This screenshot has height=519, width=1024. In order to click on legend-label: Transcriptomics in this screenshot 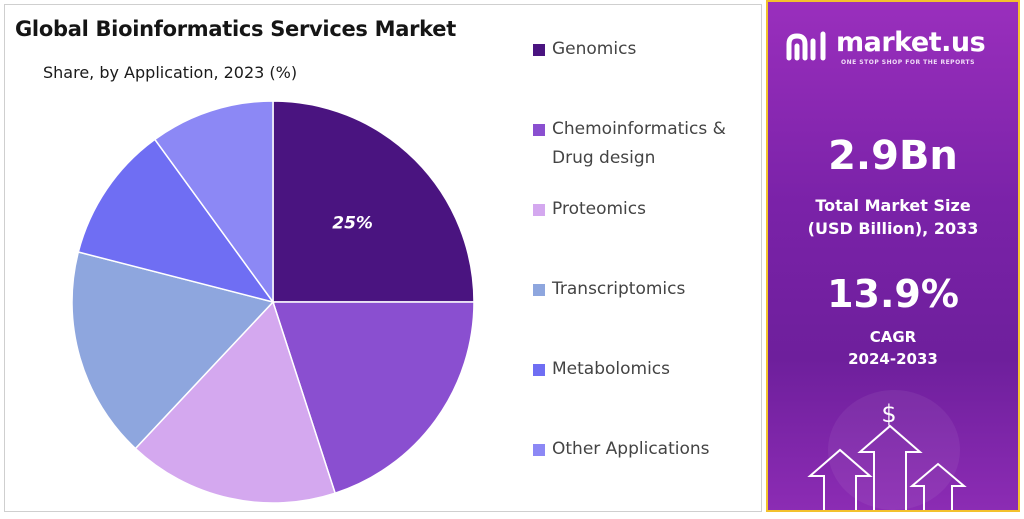, I will do `click(619, 289)`.